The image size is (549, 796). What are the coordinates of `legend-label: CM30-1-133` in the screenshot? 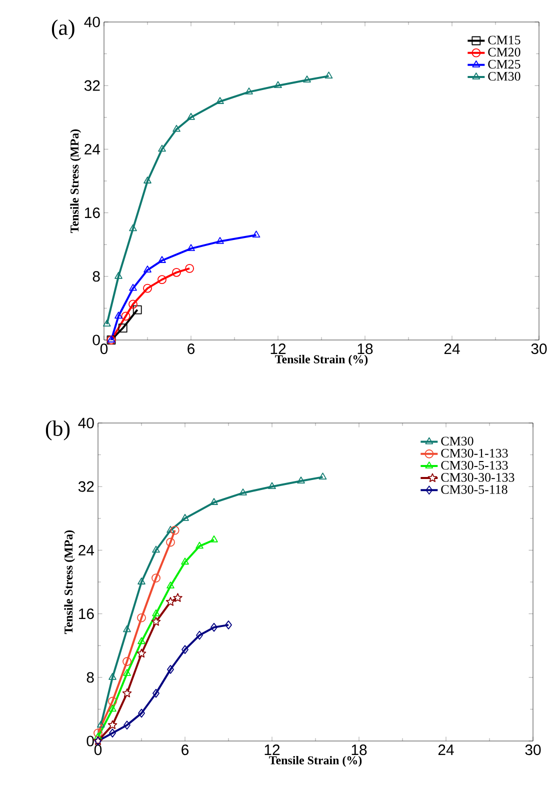 It's located at (474, 453).